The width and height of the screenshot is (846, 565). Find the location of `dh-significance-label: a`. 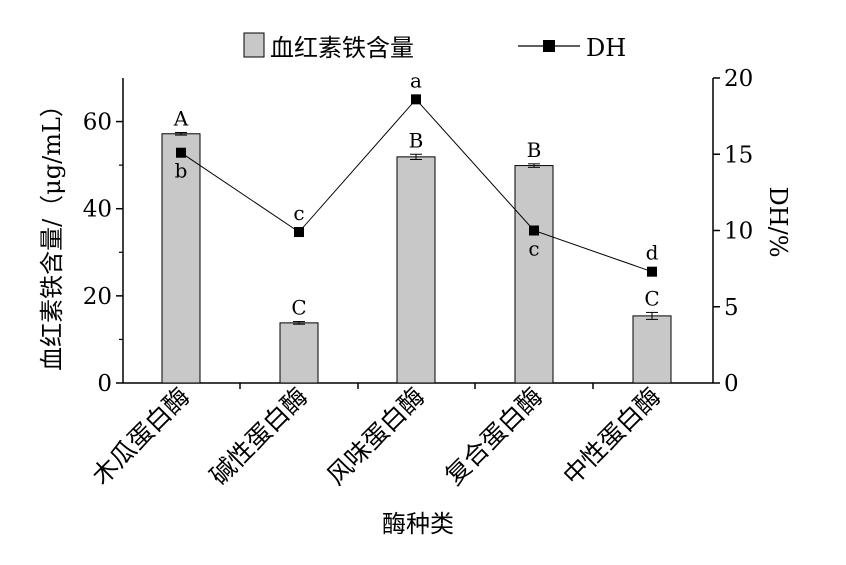

dh-significance-label: a is located at coordinates (416, 80).